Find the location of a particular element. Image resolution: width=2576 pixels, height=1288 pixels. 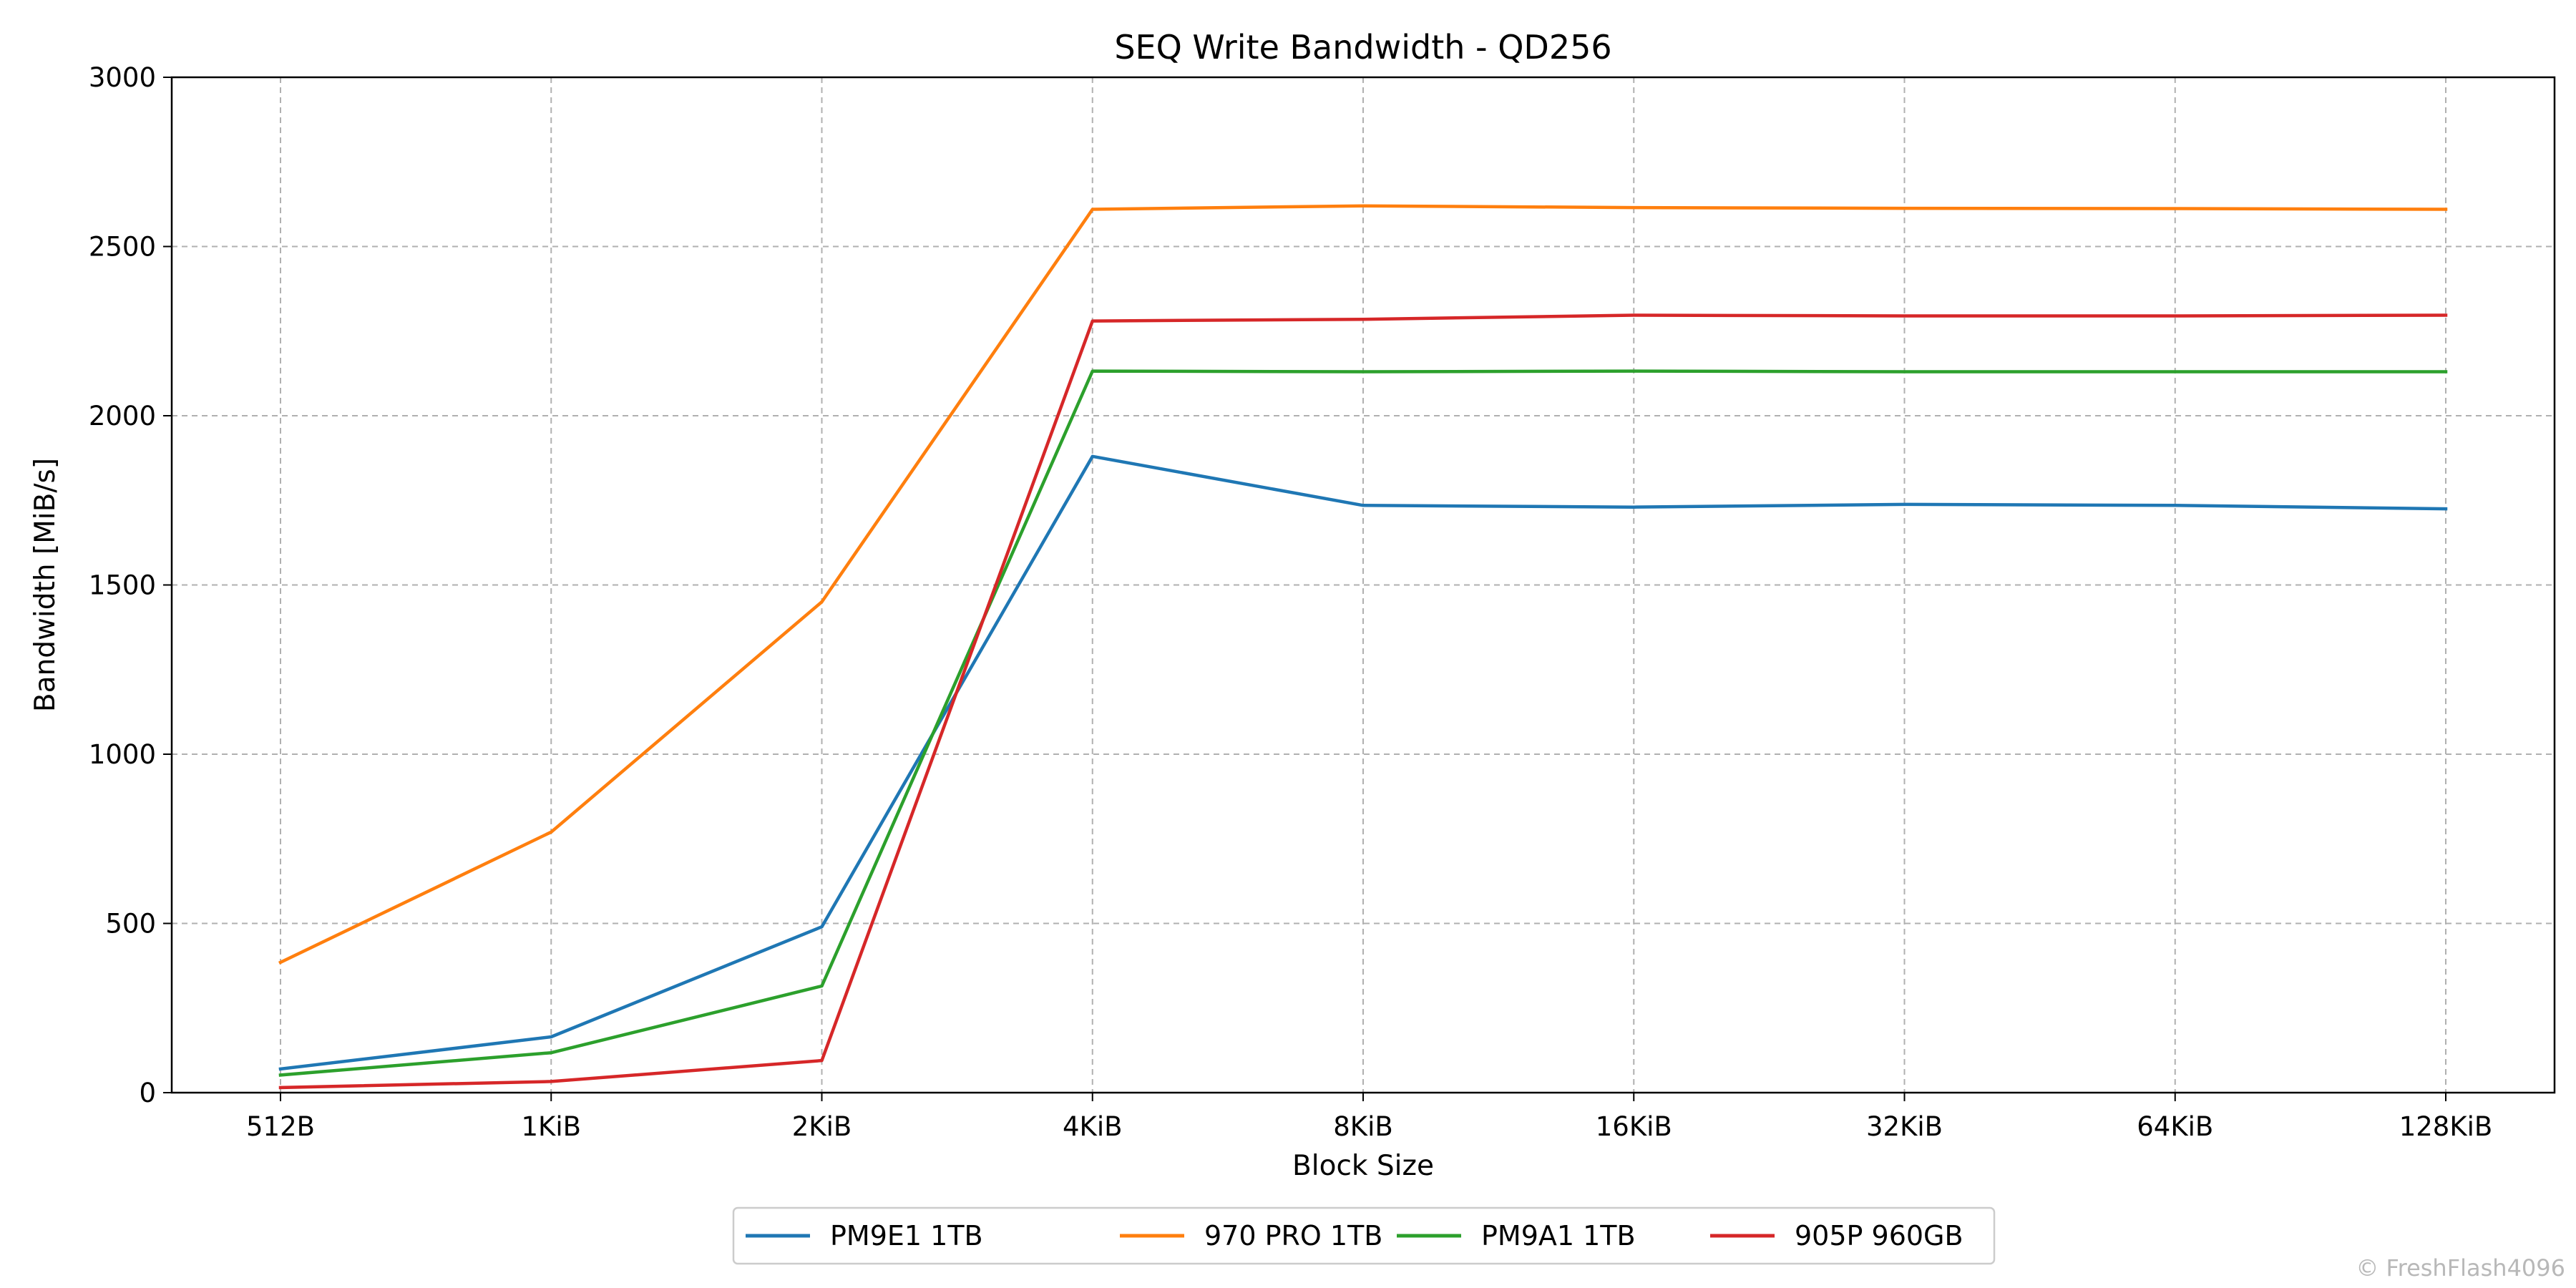

legend-box is located at coordinates (1364, 1235).